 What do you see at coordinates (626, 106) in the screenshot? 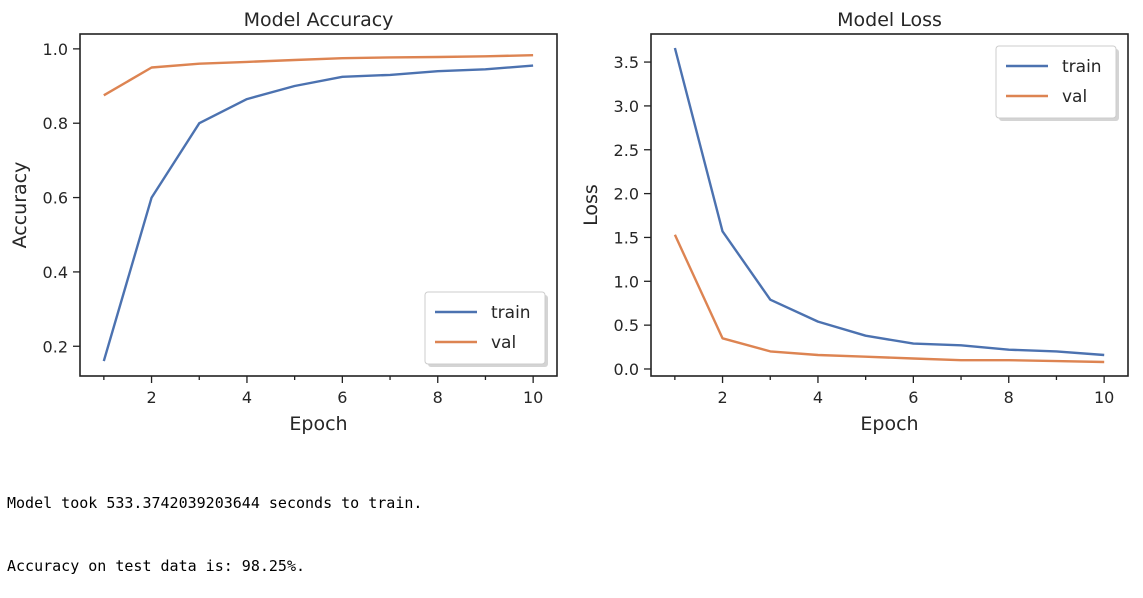
I see `y-tick-label: 3.0` at bounding box center [626, 106].